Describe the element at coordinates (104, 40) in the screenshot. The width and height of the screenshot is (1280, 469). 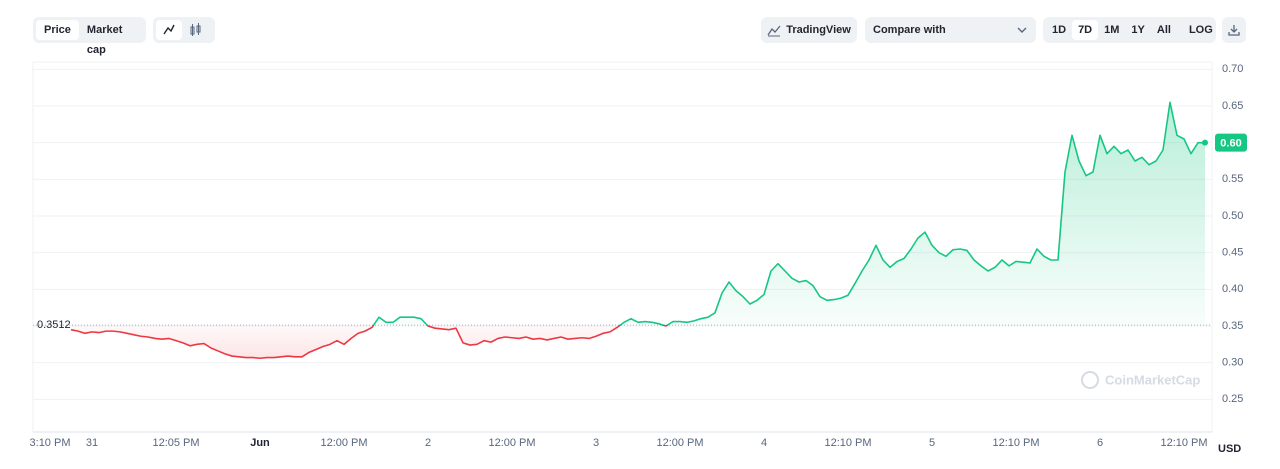
I see `tab: Market cap` at that location.